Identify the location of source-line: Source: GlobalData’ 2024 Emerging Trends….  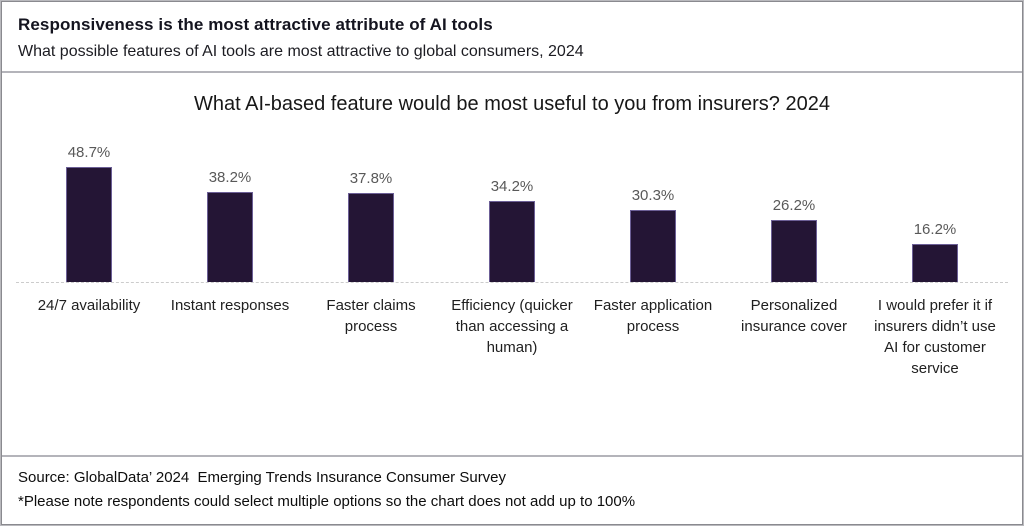
(262, 477).